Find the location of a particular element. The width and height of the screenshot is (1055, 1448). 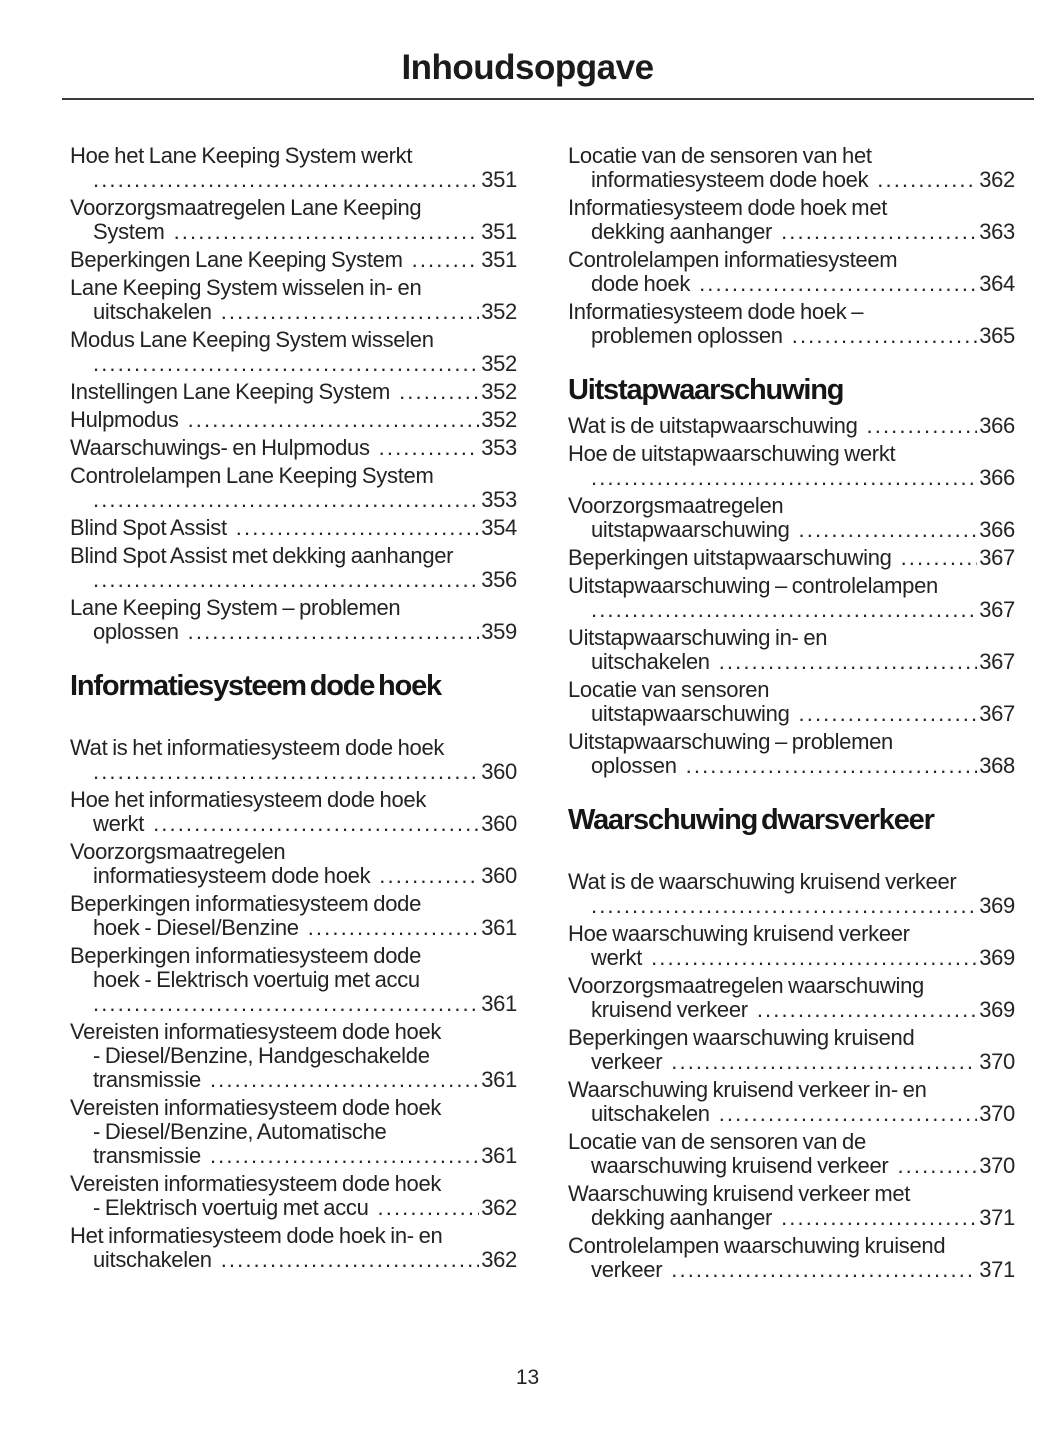

toc-entry-line: Hoe waarschuwing kruisend verkeer is located at coordinates (739, 933).